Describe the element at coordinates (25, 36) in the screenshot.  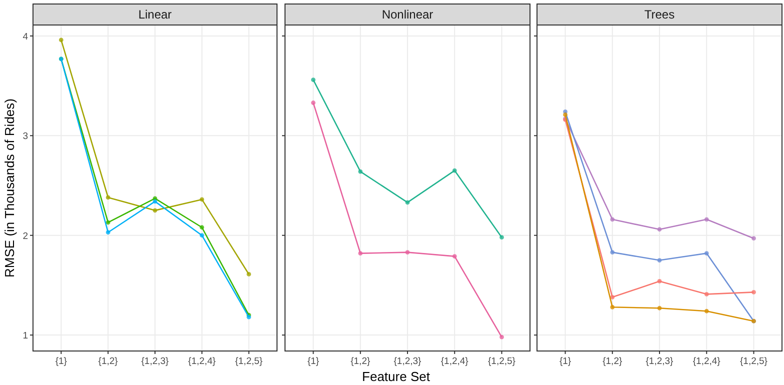
I see `y-tick-label: 4` at that location.